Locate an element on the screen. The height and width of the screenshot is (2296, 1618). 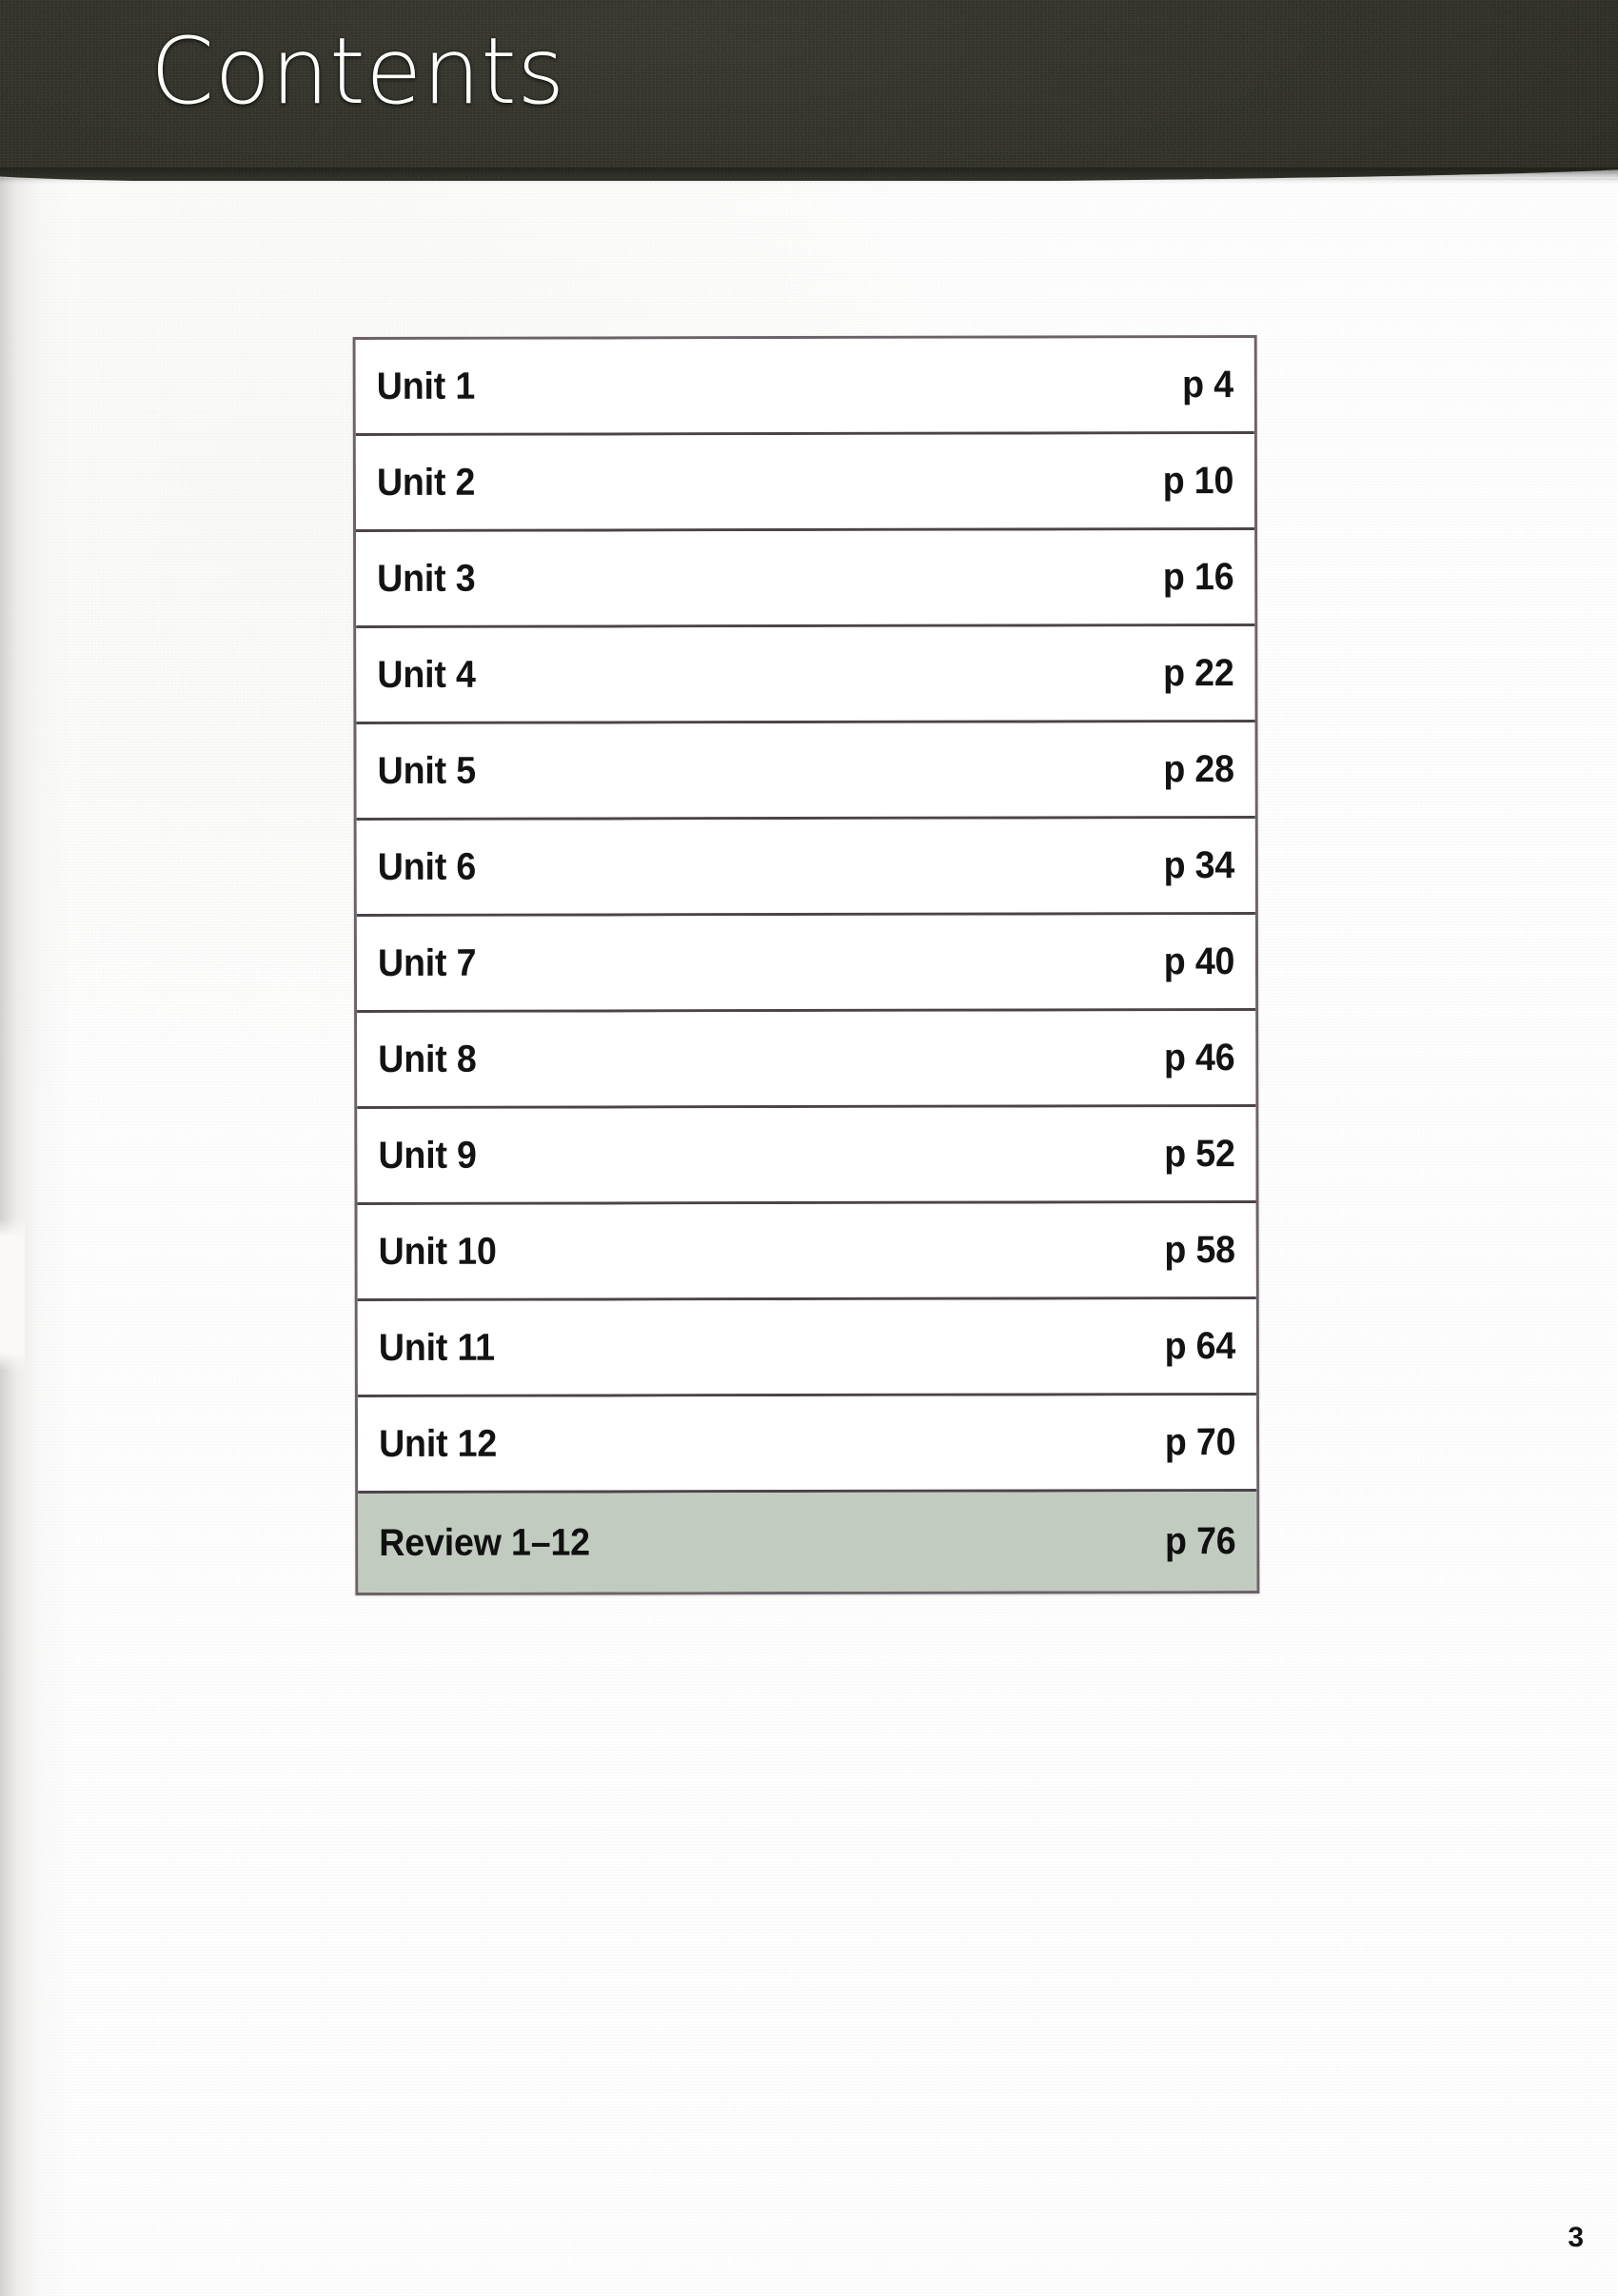
toc-entry-label: Unit 3 is located at coordinates (426, 578).